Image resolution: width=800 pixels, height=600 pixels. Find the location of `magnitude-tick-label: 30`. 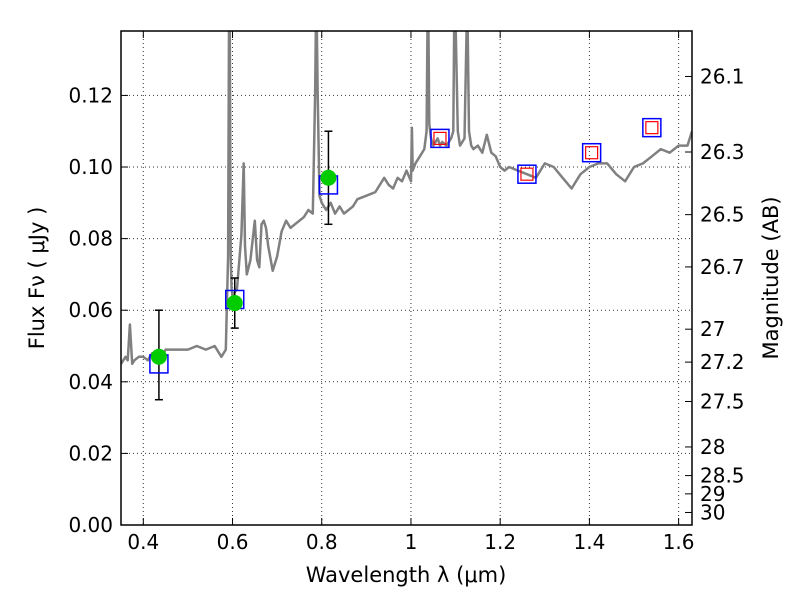

magnitude-tick-label: 30 is located at coordinates (712, 512).